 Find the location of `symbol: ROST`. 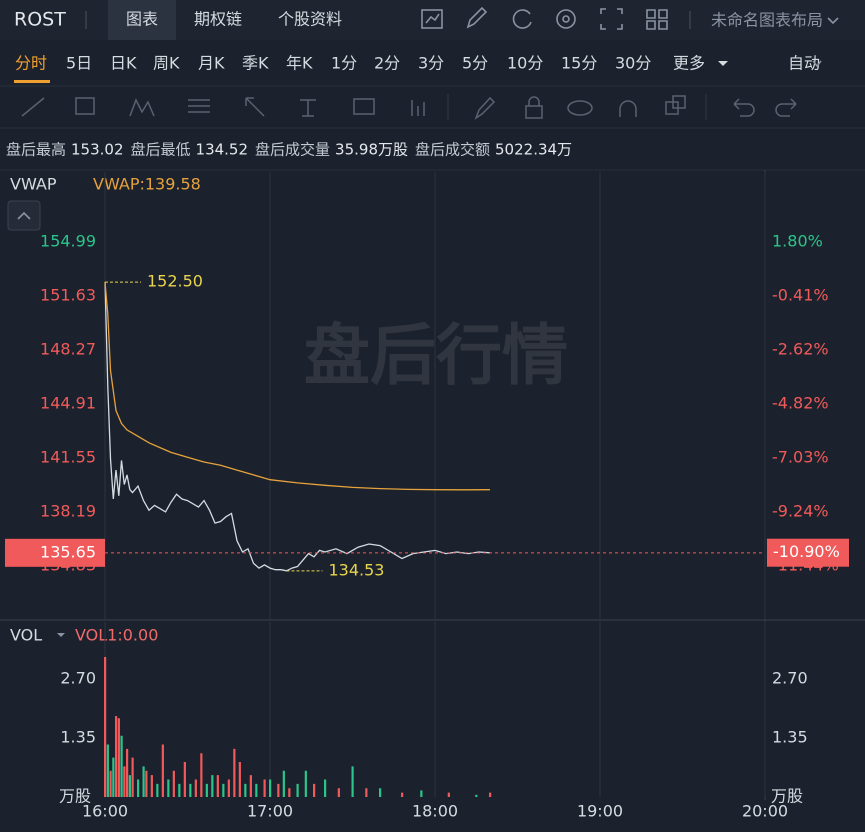

symbol: ROST is located at coordinates (40, 20).